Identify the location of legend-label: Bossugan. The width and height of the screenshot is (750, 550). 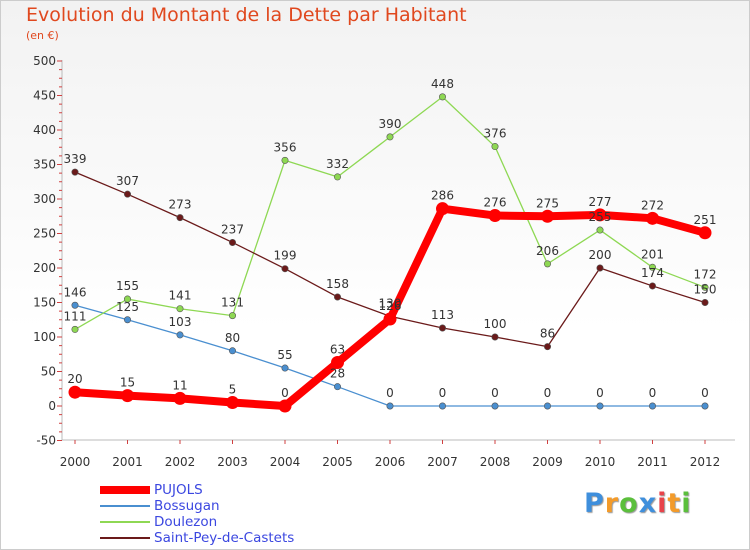
(187, 506).